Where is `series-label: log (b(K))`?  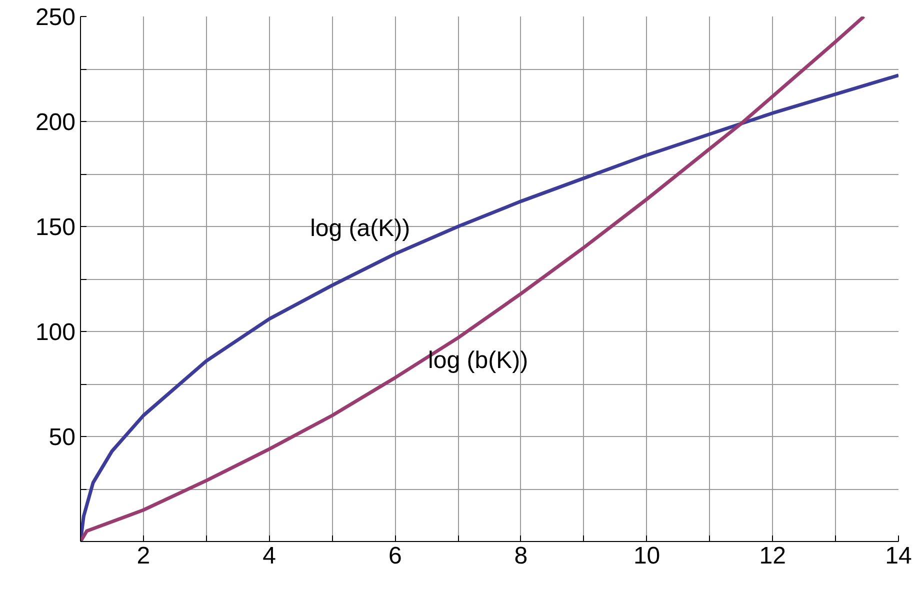
series-label: log (b(K)) is located at coordinates (478, 360).